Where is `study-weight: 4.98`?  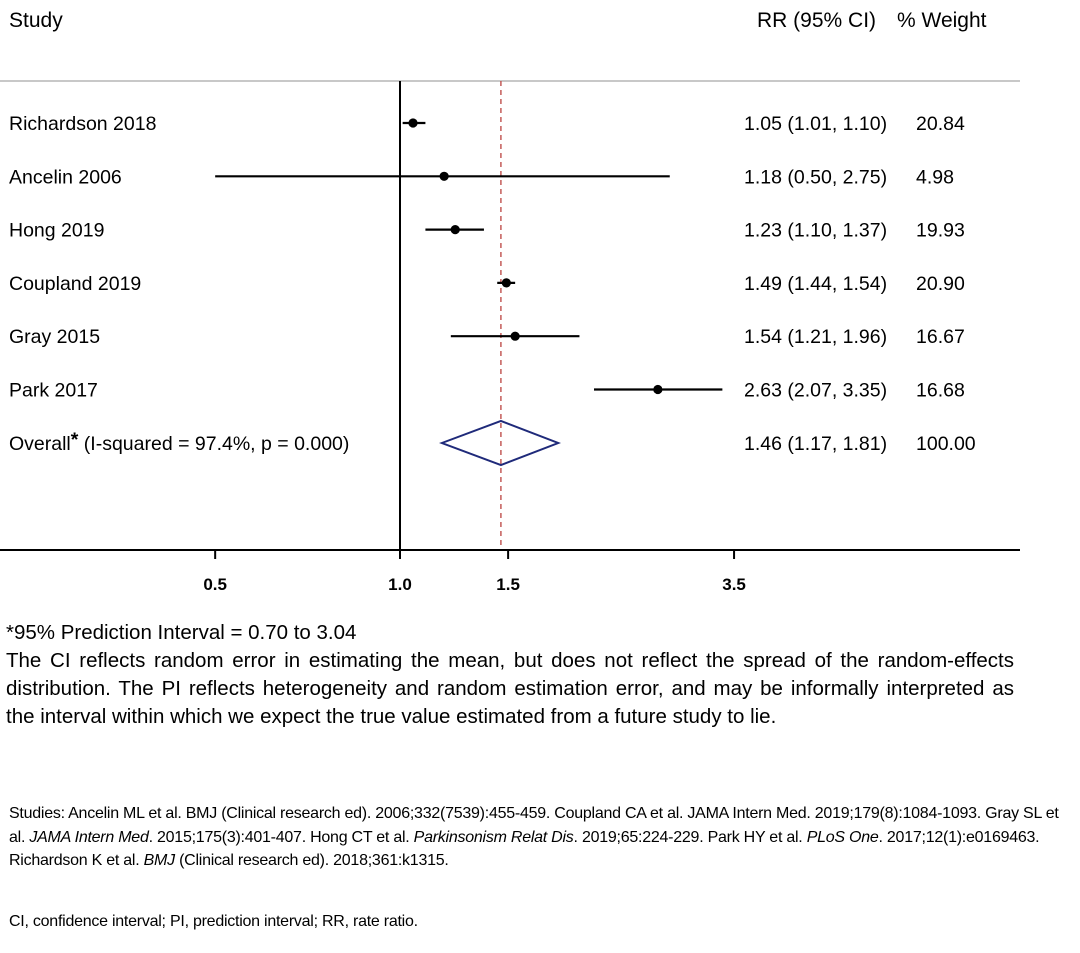
study-weight: 4.98 is located at coordinates (935, 177).